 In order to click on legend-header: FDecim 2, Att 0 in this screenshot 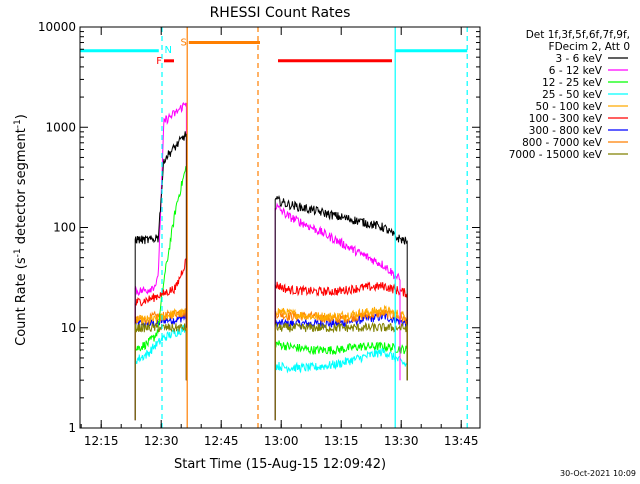, I will do `click(589, 47)`.